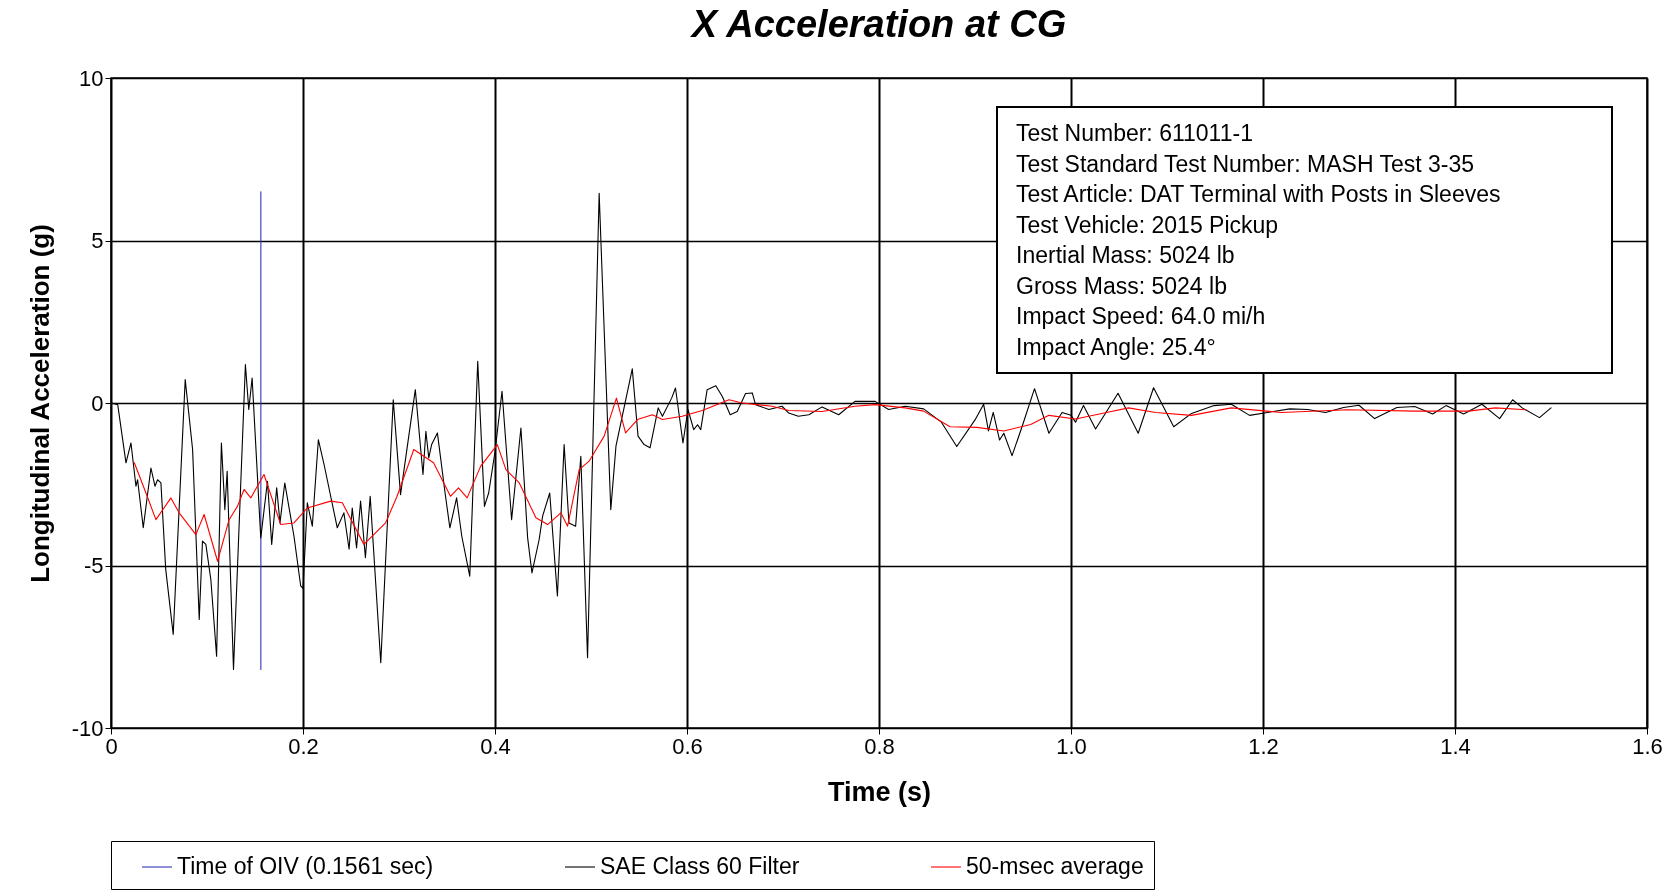 This screenshot has width=1679, height=893. I want to click on x-tick-label: 0.6, so click(687, 746).